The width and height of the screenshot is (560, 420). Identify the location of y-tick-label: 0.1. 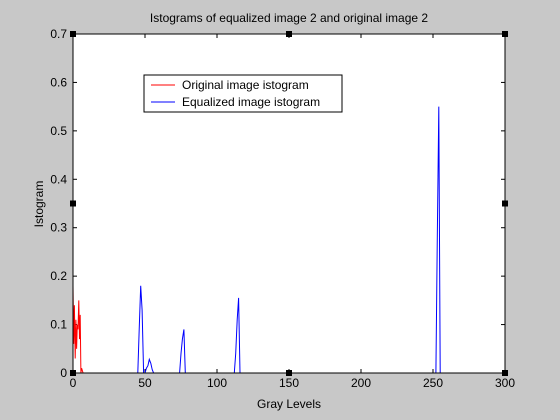
(58, 325).